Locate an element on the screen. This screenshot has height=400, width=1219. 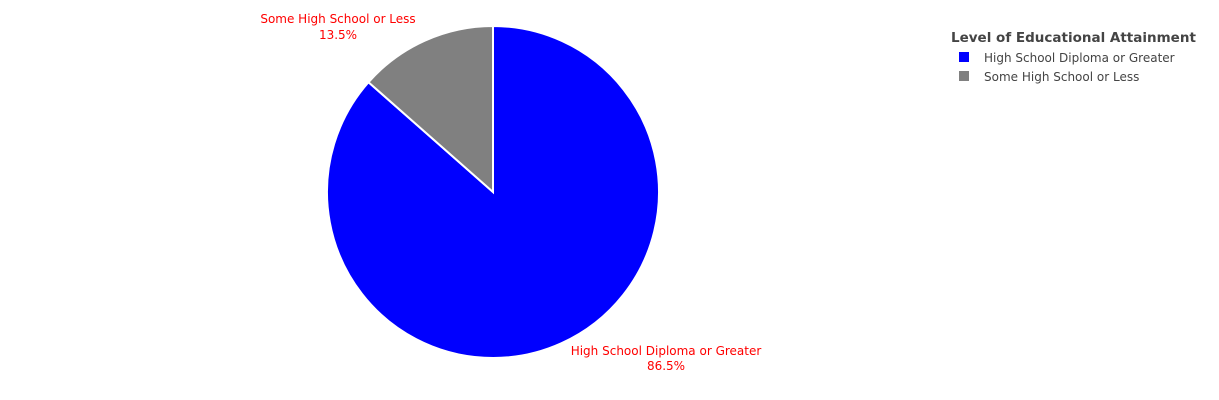
legend-item-high-school-diploma: High School Diploma or Greater is located at coordinates (1067, 58).